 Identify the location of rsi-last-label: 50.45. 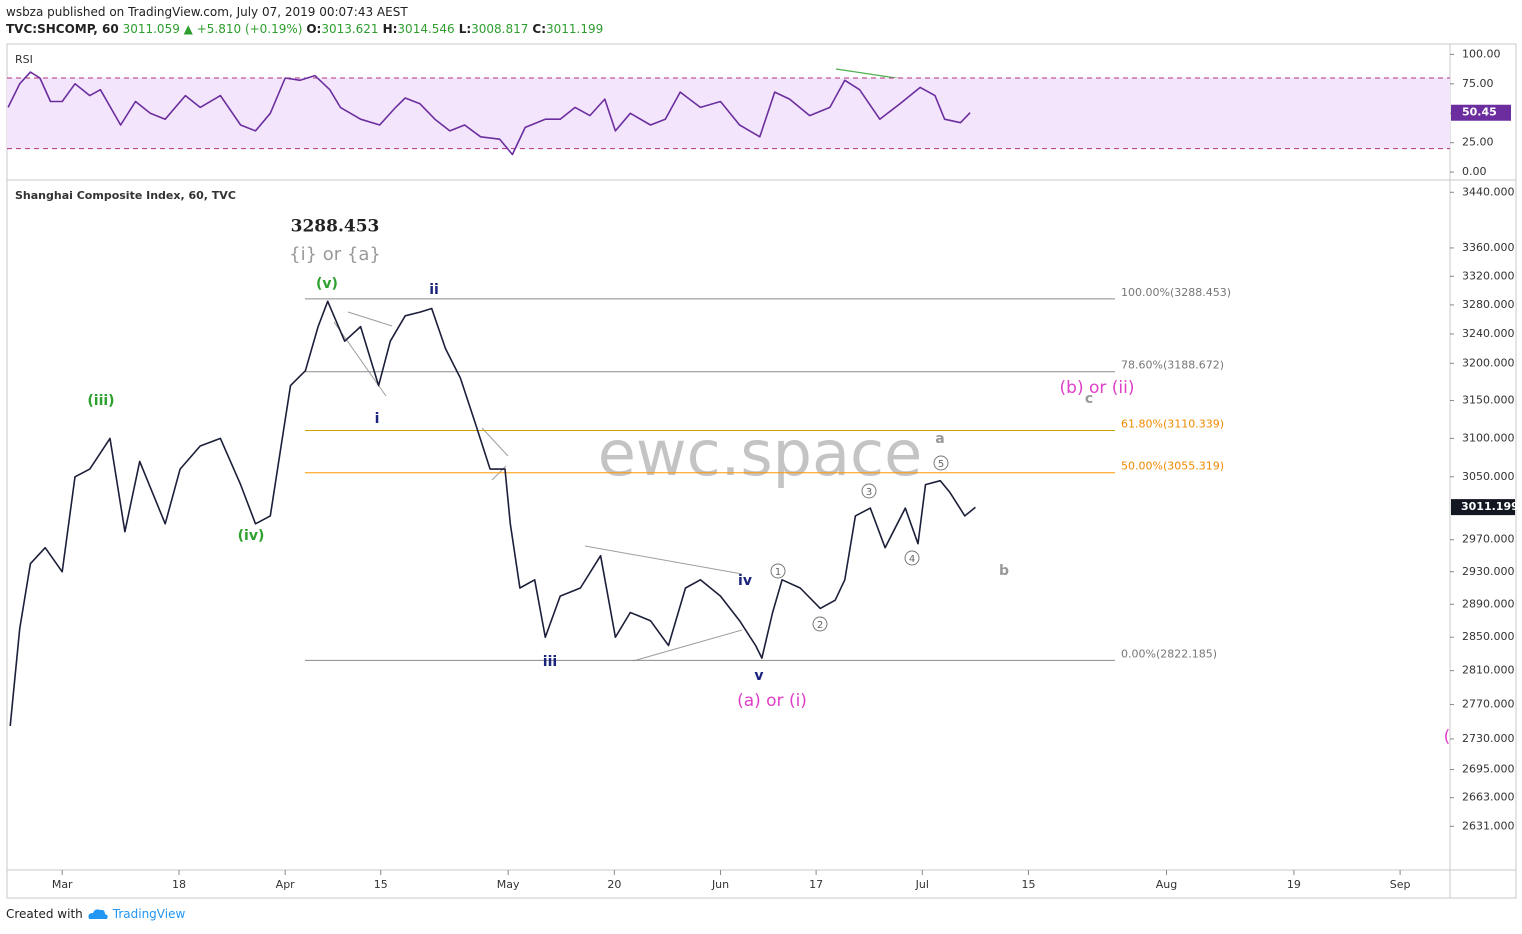
(1479, 112).